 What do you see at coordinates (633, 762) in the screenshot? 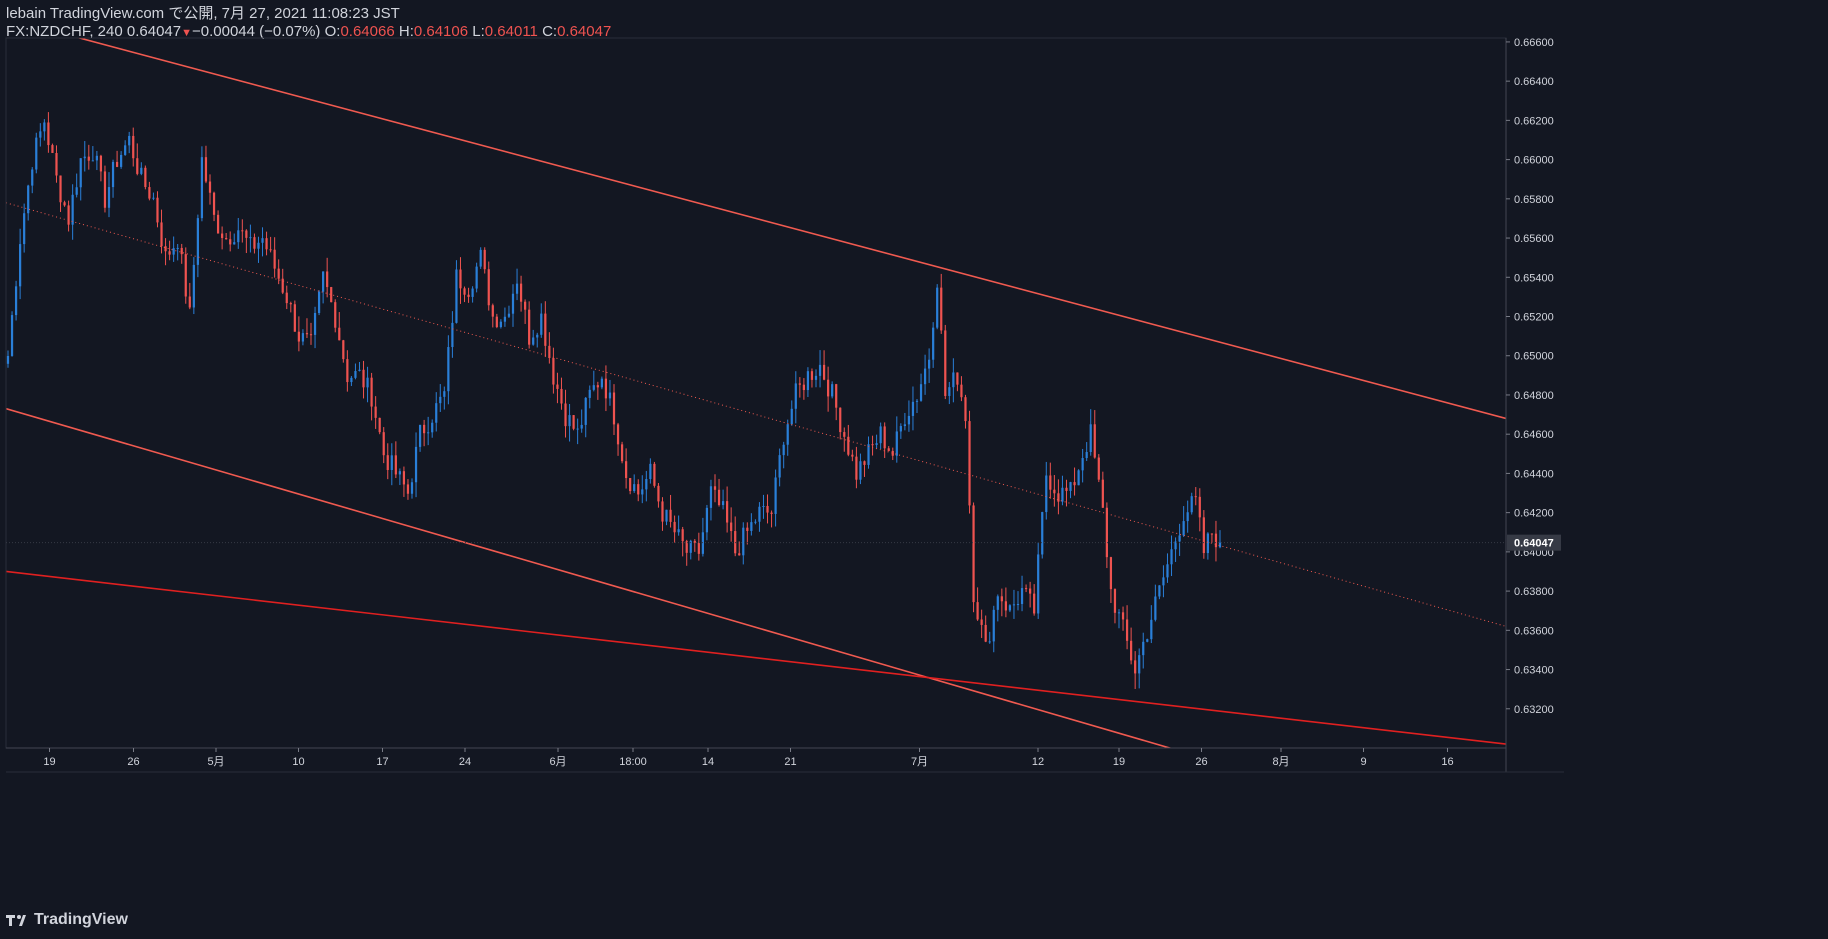
I see `time-tick-label: 18:00` at bounding box center [633, 762].